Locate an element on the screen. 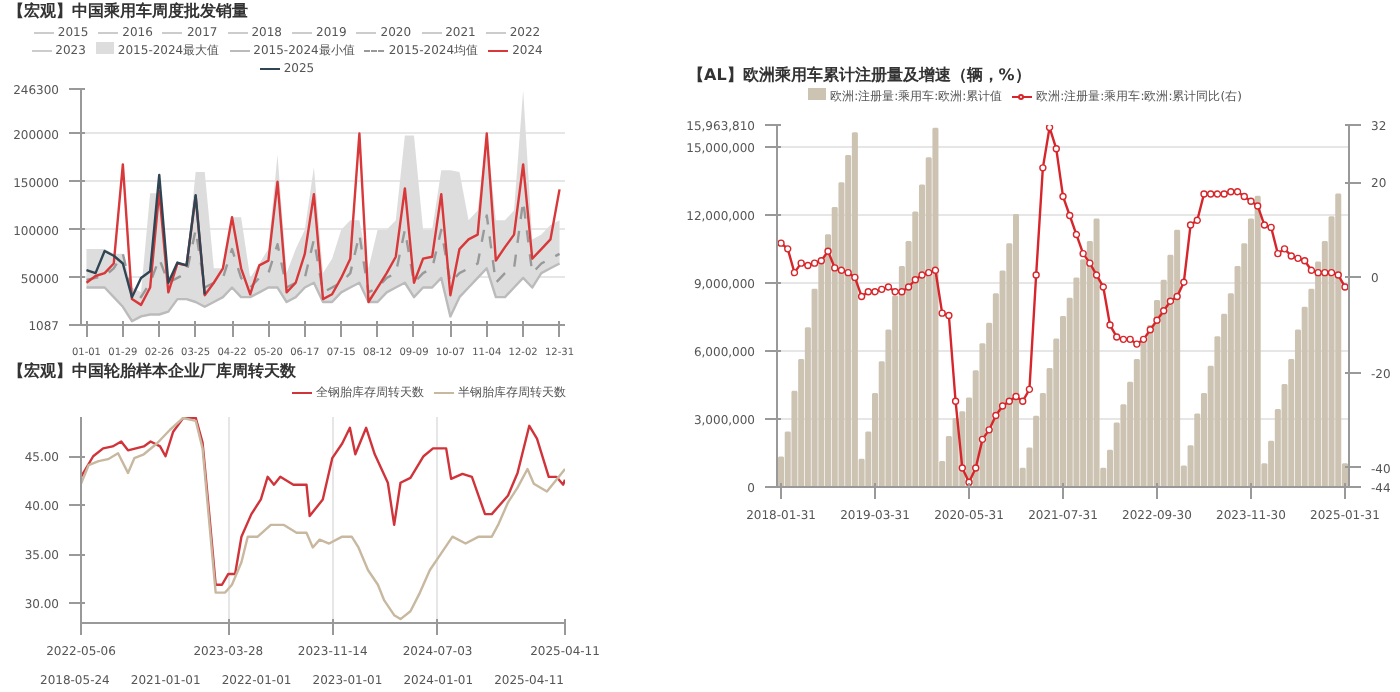  chart-title: 【AL】欧洲乘用车累计注册量及增速（辆，%） is located at coordinates (860, 75).